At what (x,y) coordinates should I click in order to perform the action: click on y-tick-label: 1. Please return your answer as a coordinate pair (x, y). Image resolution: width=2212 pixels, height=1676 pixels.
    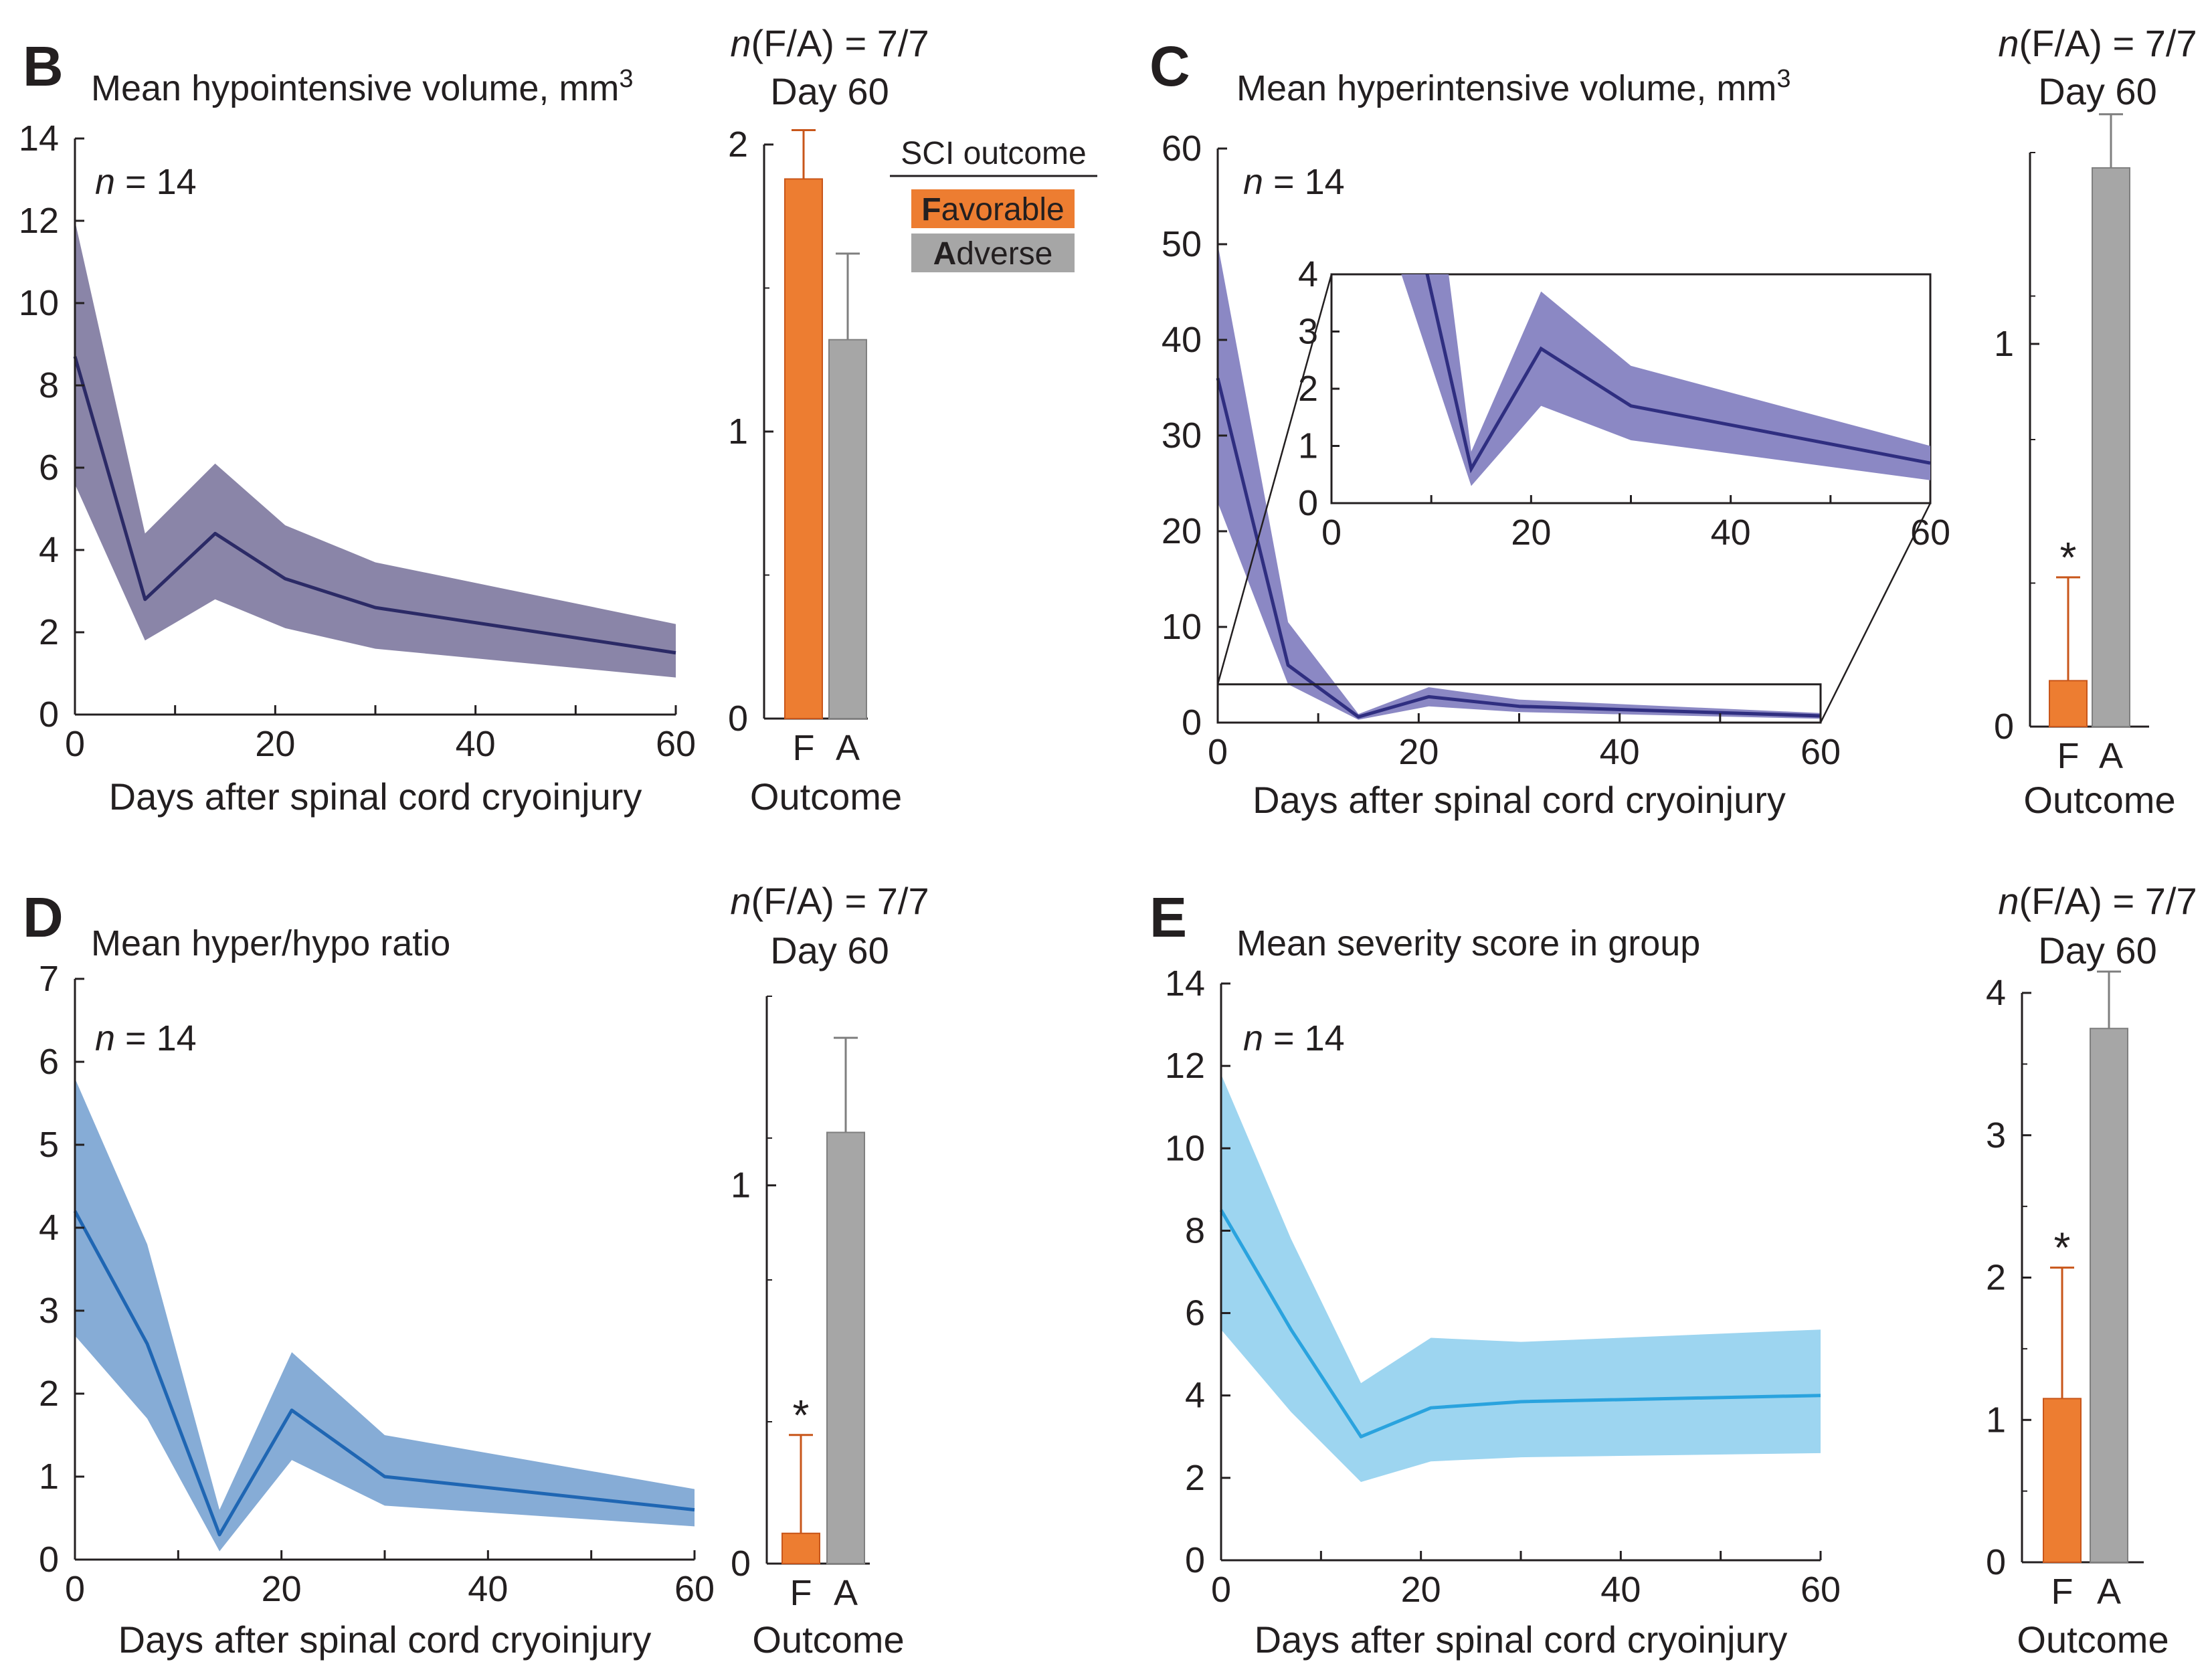
    Looking at the image, I should click on (49, 1477).